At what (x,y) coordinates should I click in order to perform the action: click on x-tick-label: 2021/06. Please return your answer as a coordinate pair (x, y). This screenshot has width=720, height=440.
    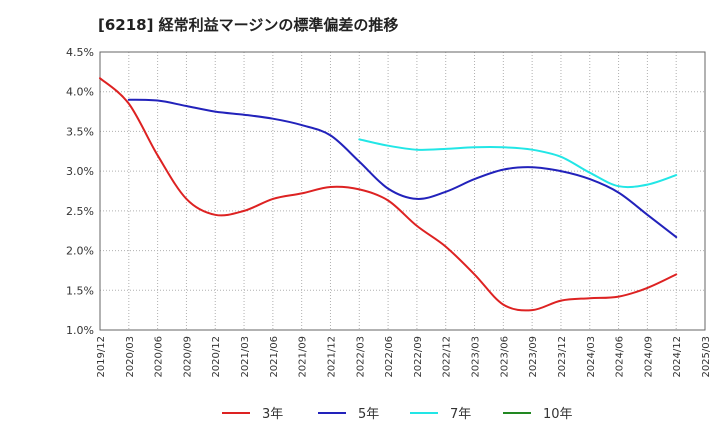
    Looking at the image, I should click on (274, 357).